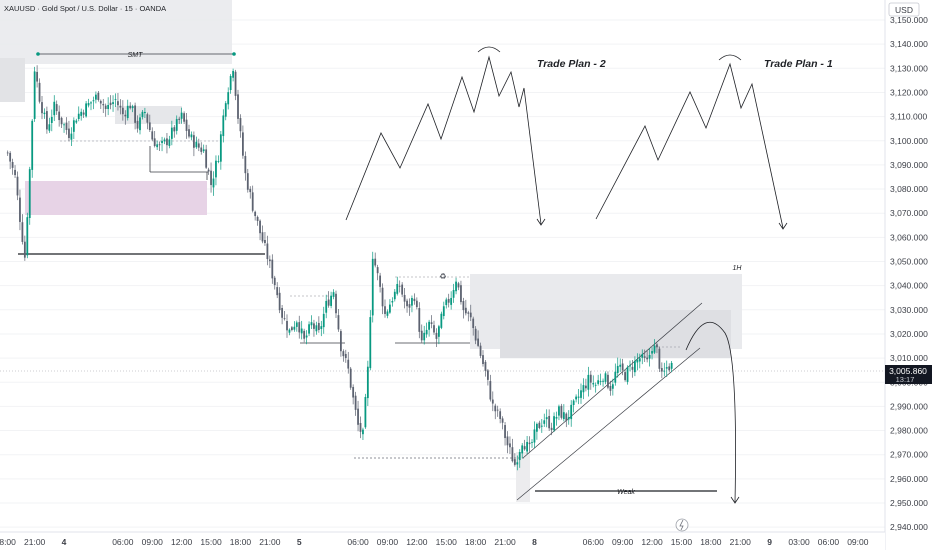 The image size is (932, 550). What do you see at coordinates (505, 542) in the screenshot?
I see `time-tick-label: 21:00` at bounding box center [505, 542].